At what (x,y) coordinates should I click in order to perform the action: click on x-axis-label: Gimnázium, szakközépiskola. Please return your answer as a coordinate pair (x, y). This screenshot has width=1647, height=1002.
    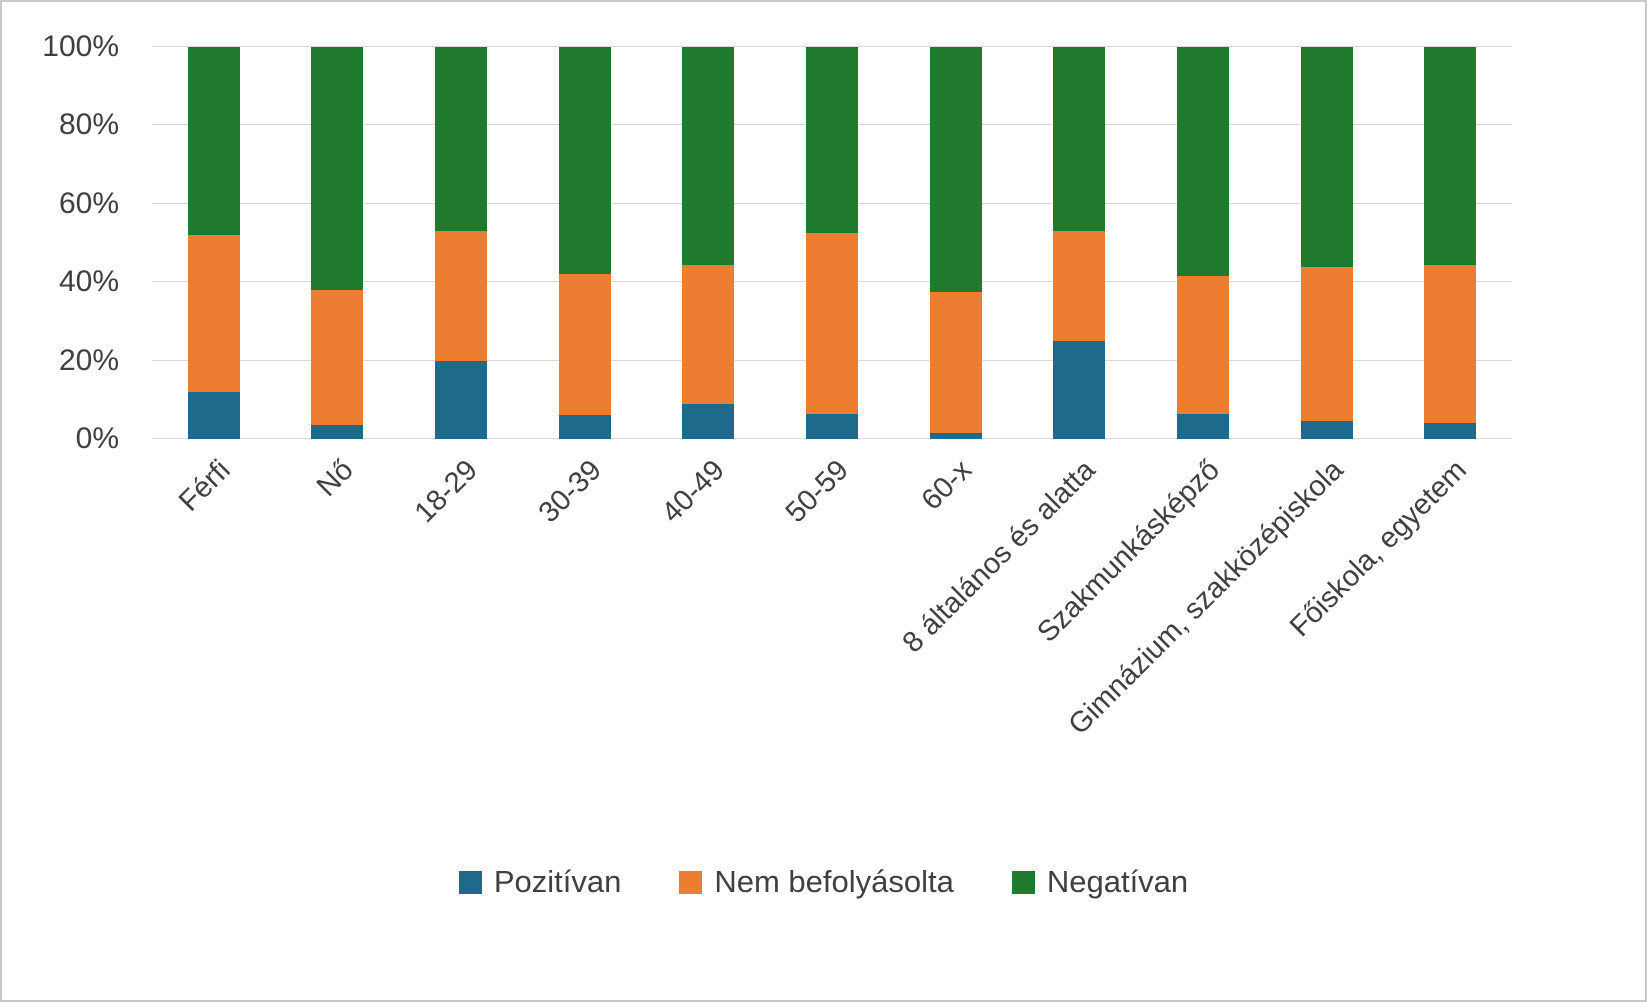
    Looking at the image, I should click on (1206, 598).